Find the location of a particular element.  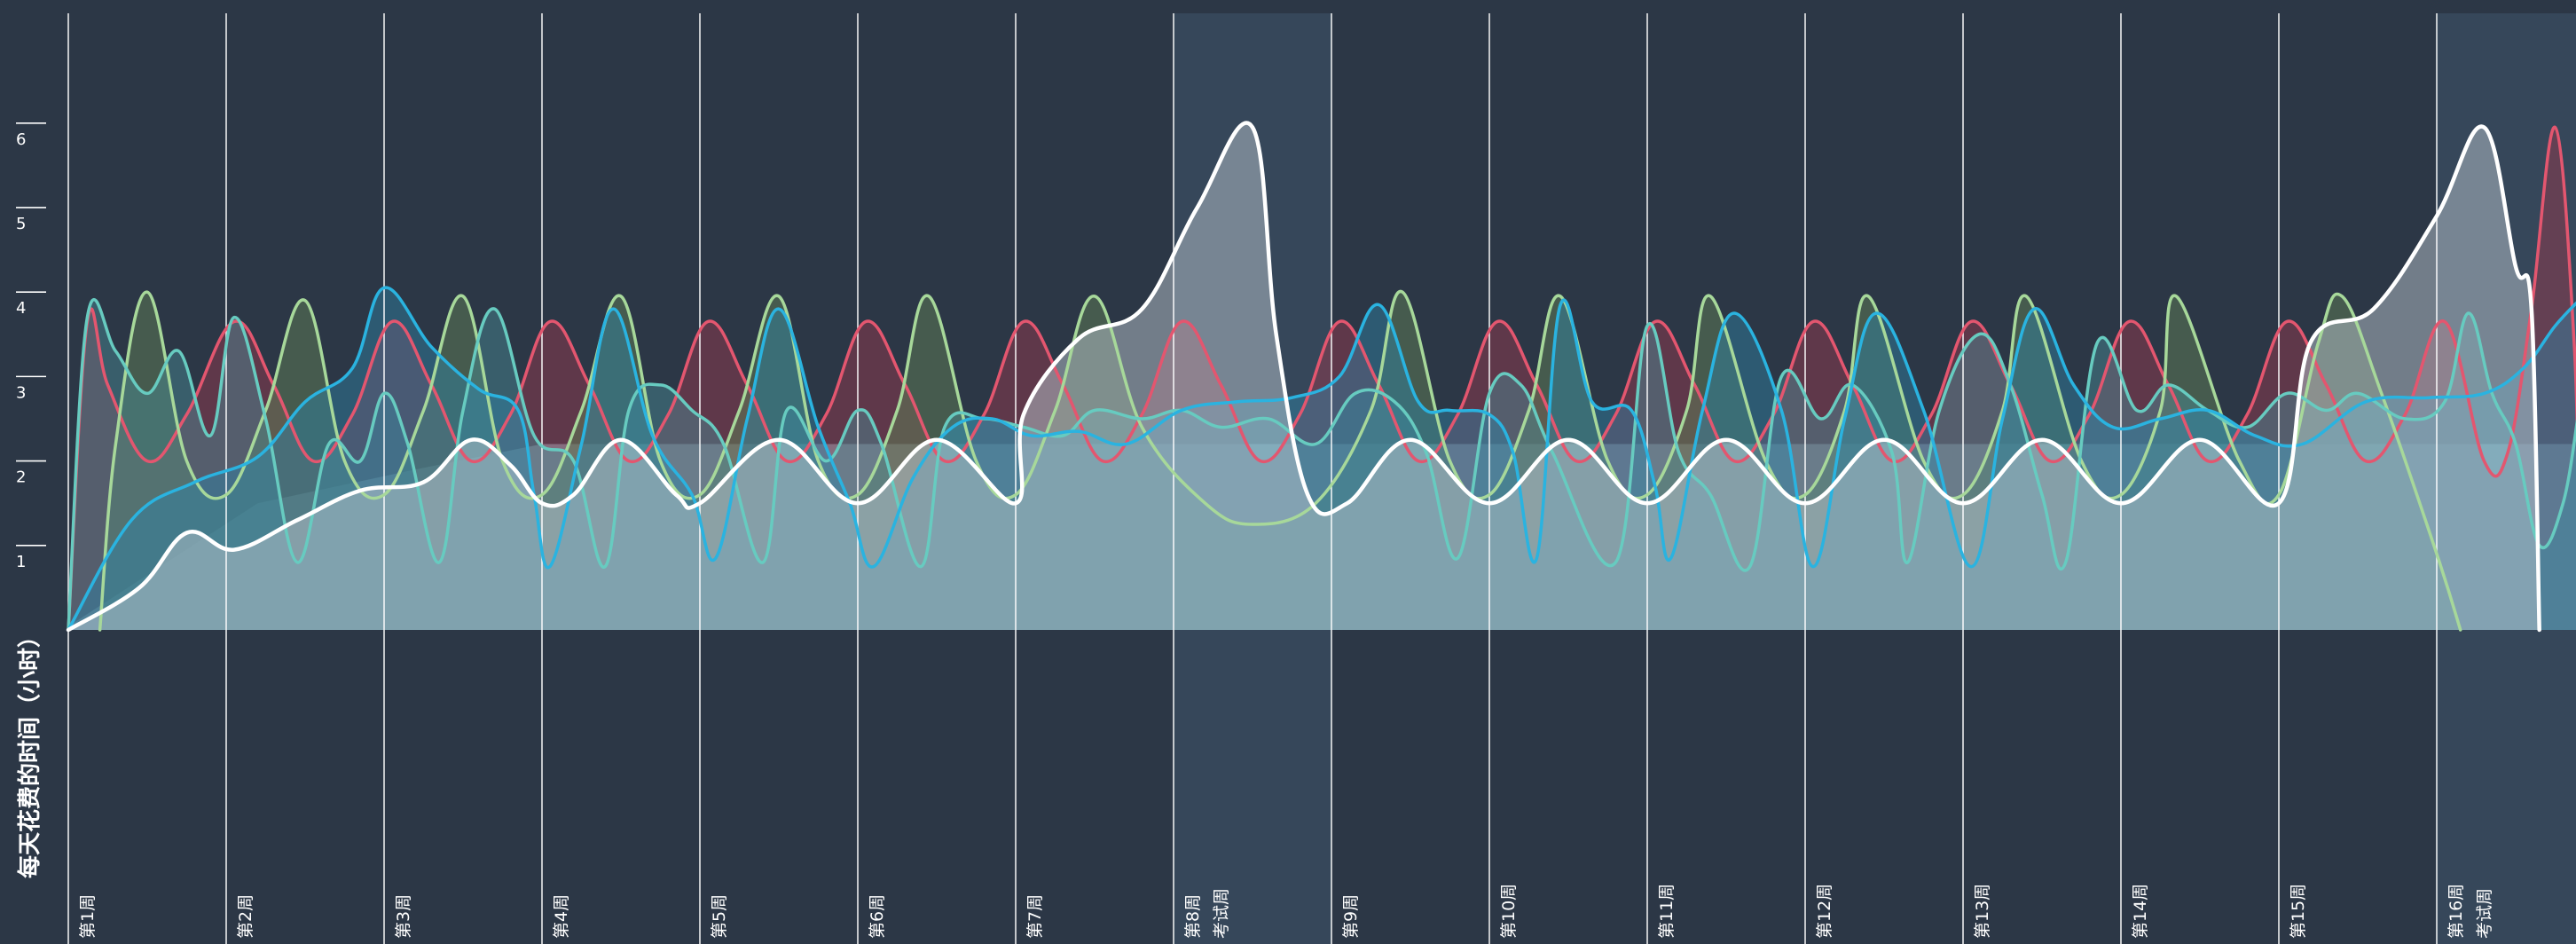

week-label: 第1周 is located at coordinates (88, 917).